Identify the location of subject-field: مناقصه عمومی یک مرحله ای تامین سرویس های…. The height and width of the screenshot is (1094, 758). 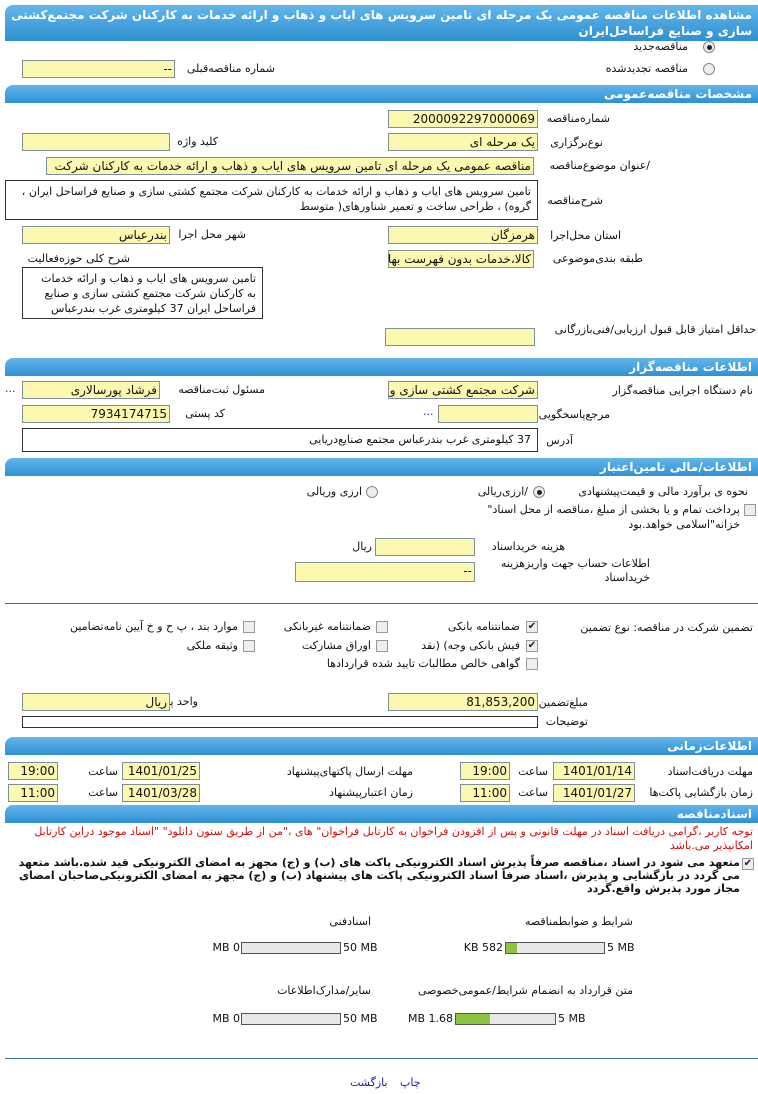
(290, 166).